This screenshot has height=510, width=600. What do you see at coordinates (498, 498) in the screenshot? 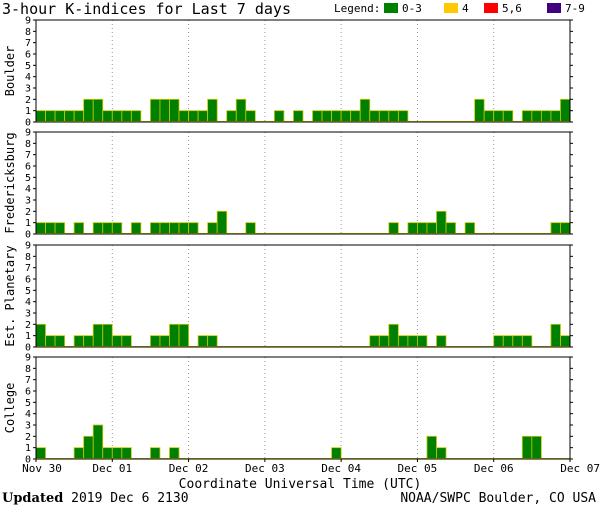
I see `source-credit: NOAA/SWPC Boulder, CO USA` at bounding box center [498, 498].